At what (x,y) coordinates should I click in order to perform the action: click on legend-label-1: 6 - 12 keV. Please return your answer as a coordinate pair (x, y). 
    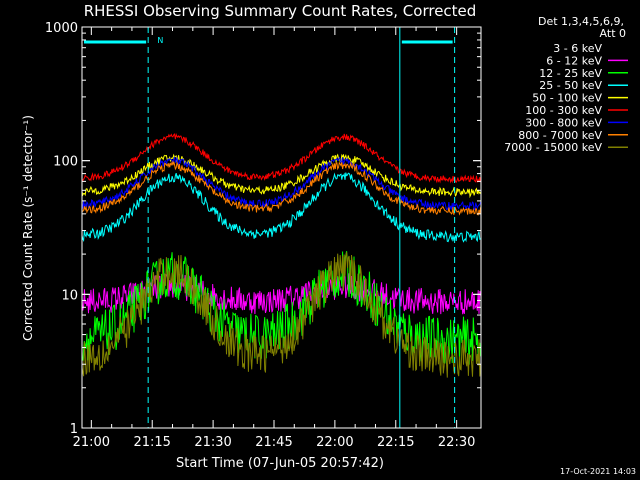
    Looking at the image, I should click on (574, 60).